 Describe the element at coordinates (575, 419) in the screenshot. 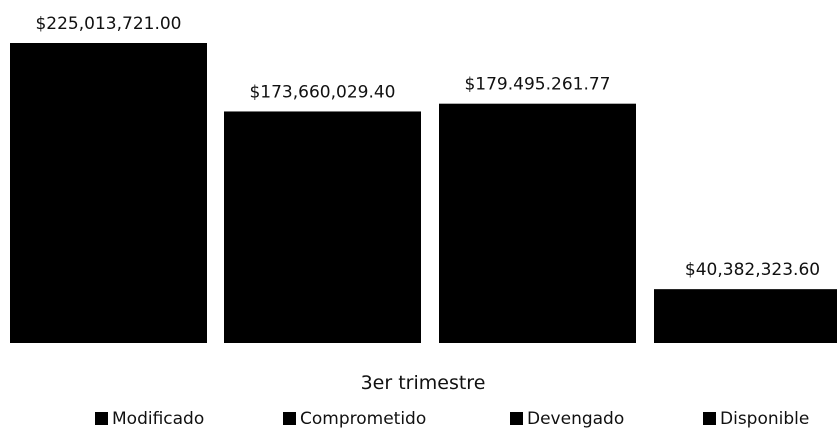

I see `legend-label-devengado: Devengado` at that location.